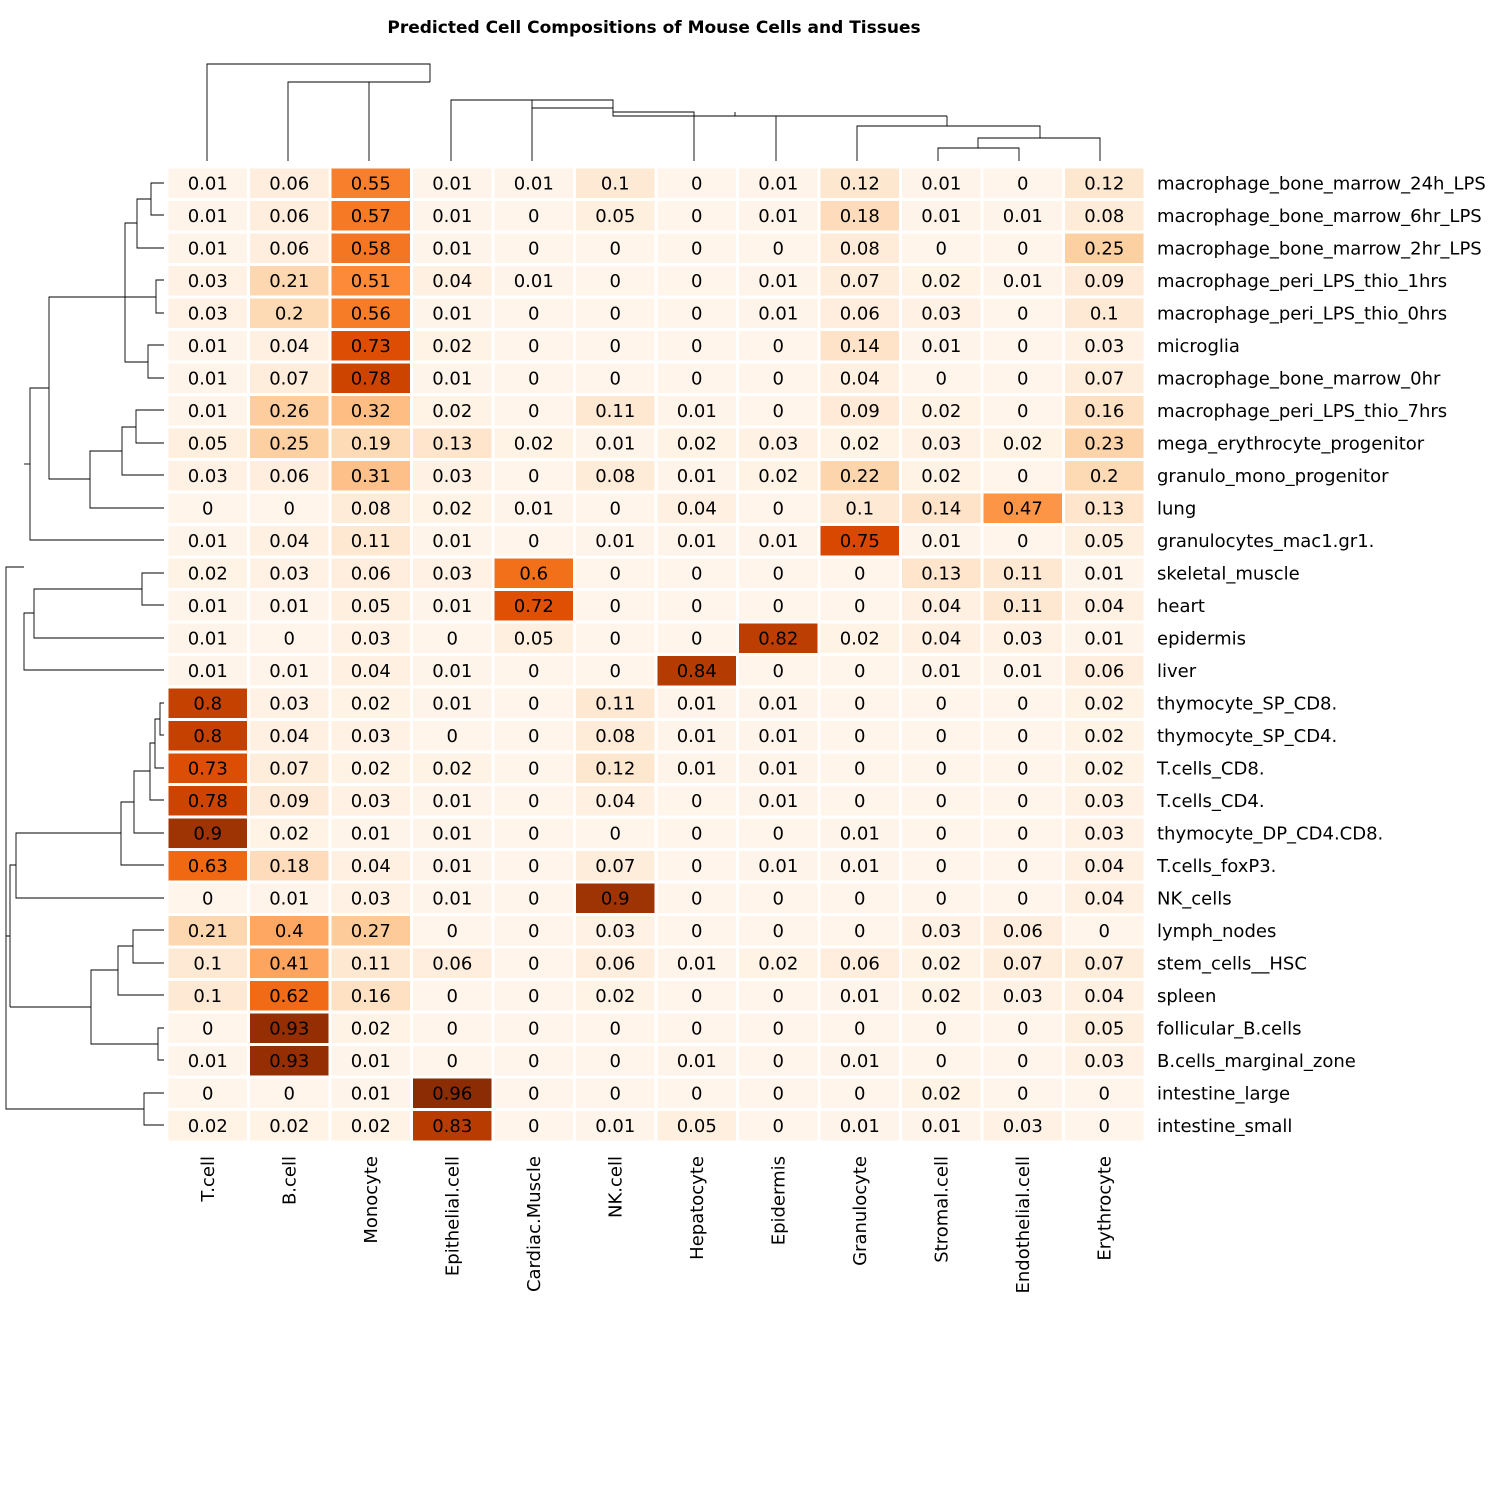 Image resolution: width=1500 pixels, height=1500 pixels. I want to click on row-label: epidermis, so click(1201, 638).